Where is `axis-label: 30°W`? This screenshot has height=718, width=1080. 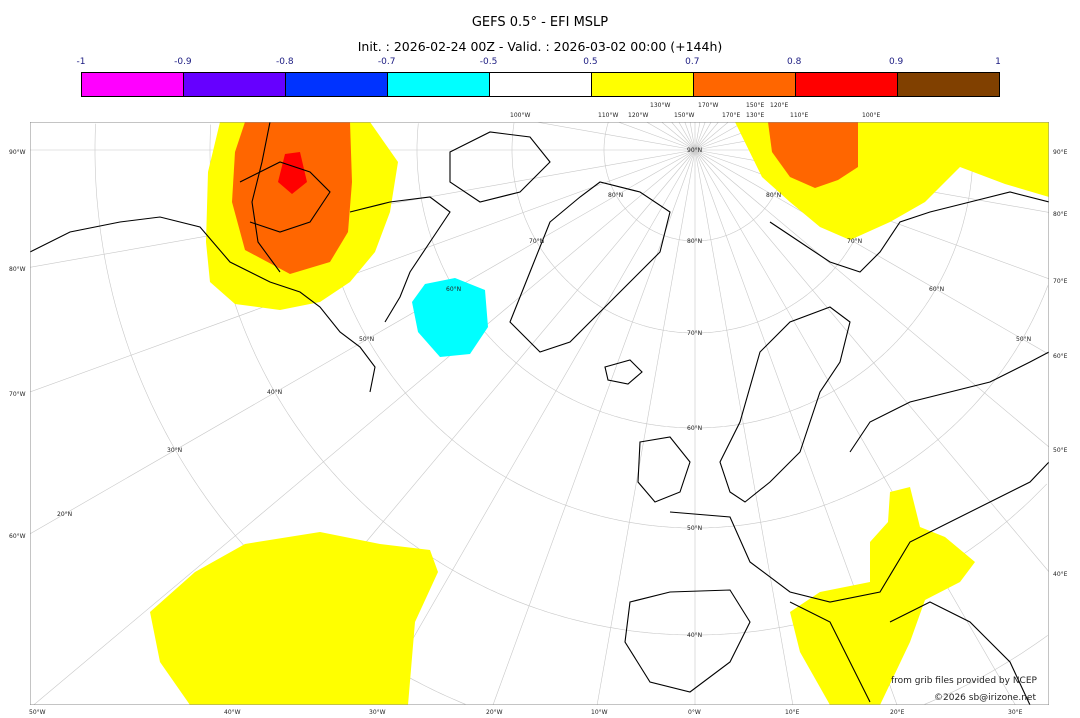 axis-label: 30°W is located at coordinates (377, 712).